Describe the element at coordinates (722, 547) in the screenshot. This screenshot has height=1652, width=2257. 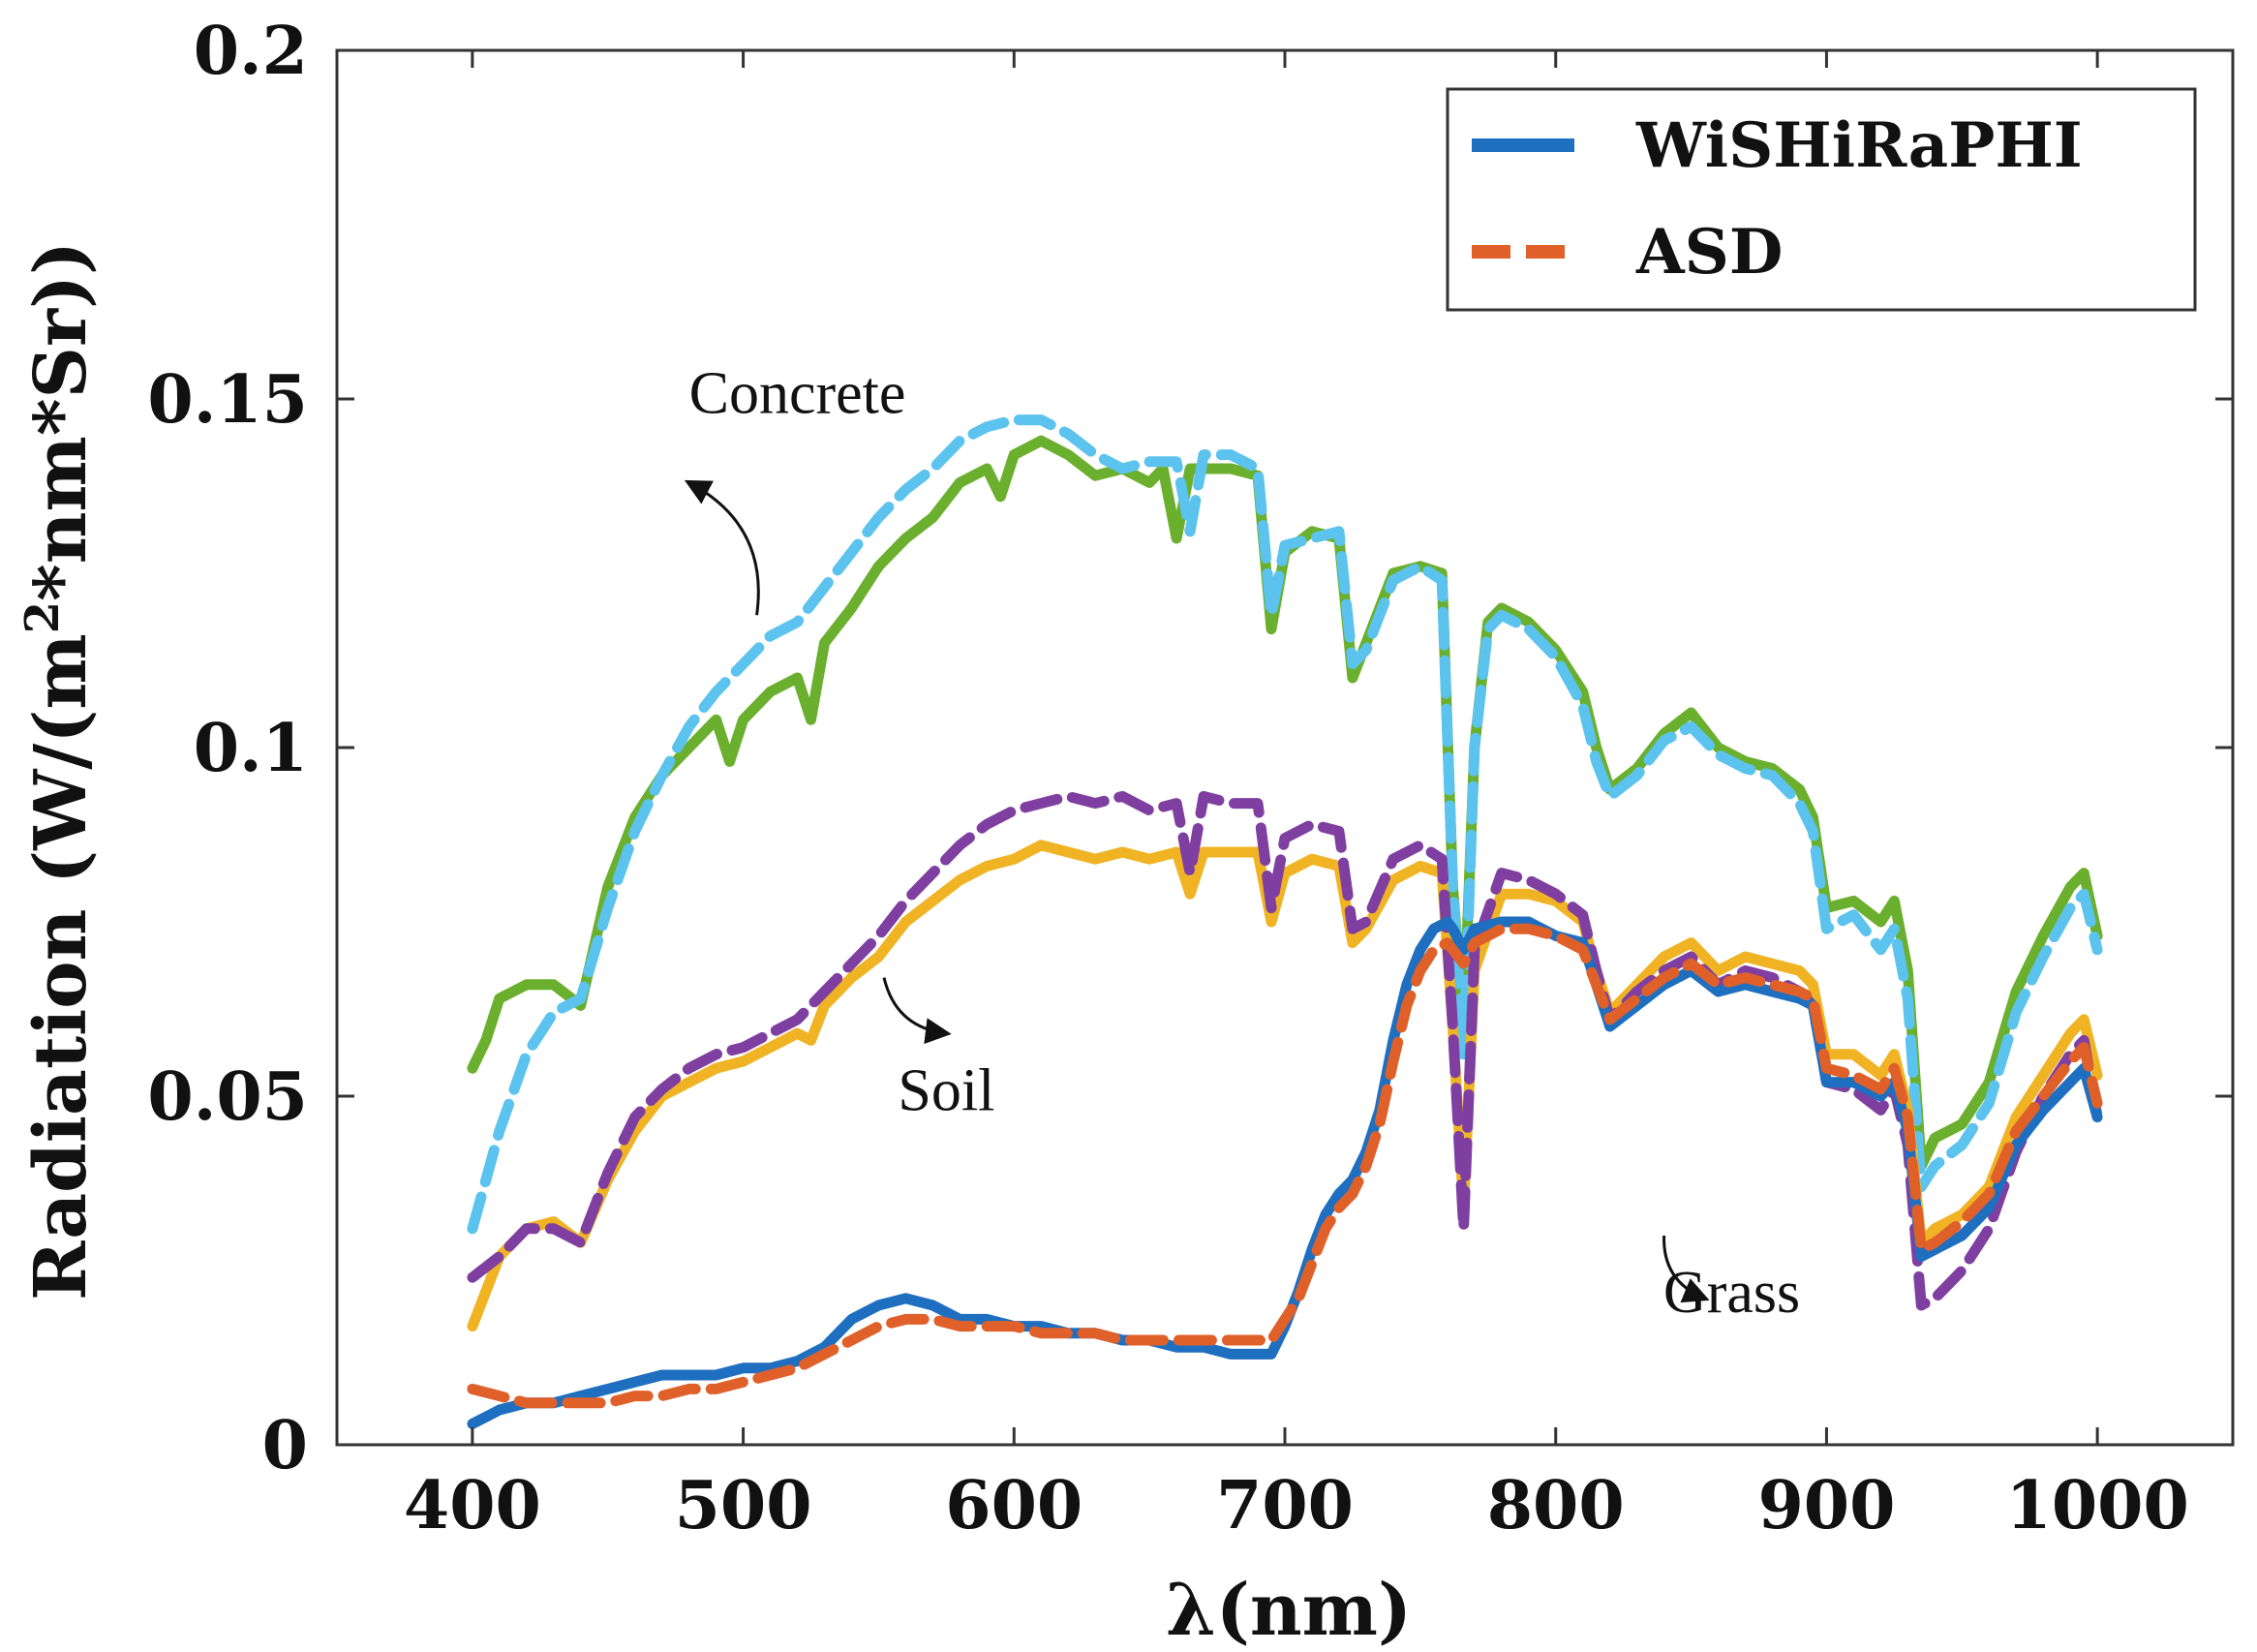
I see `annotation-arrow-concrete` at that location.